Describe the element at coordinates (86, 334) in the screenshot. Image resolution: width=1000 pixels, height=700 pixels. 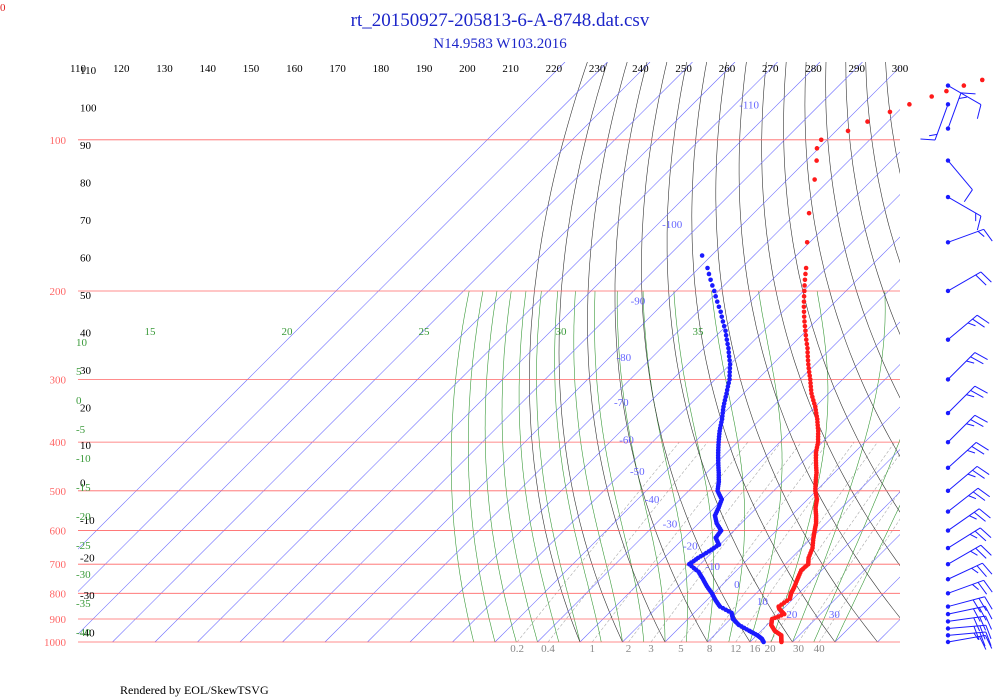
I see `dry-adiabat-label: 40` at that location.